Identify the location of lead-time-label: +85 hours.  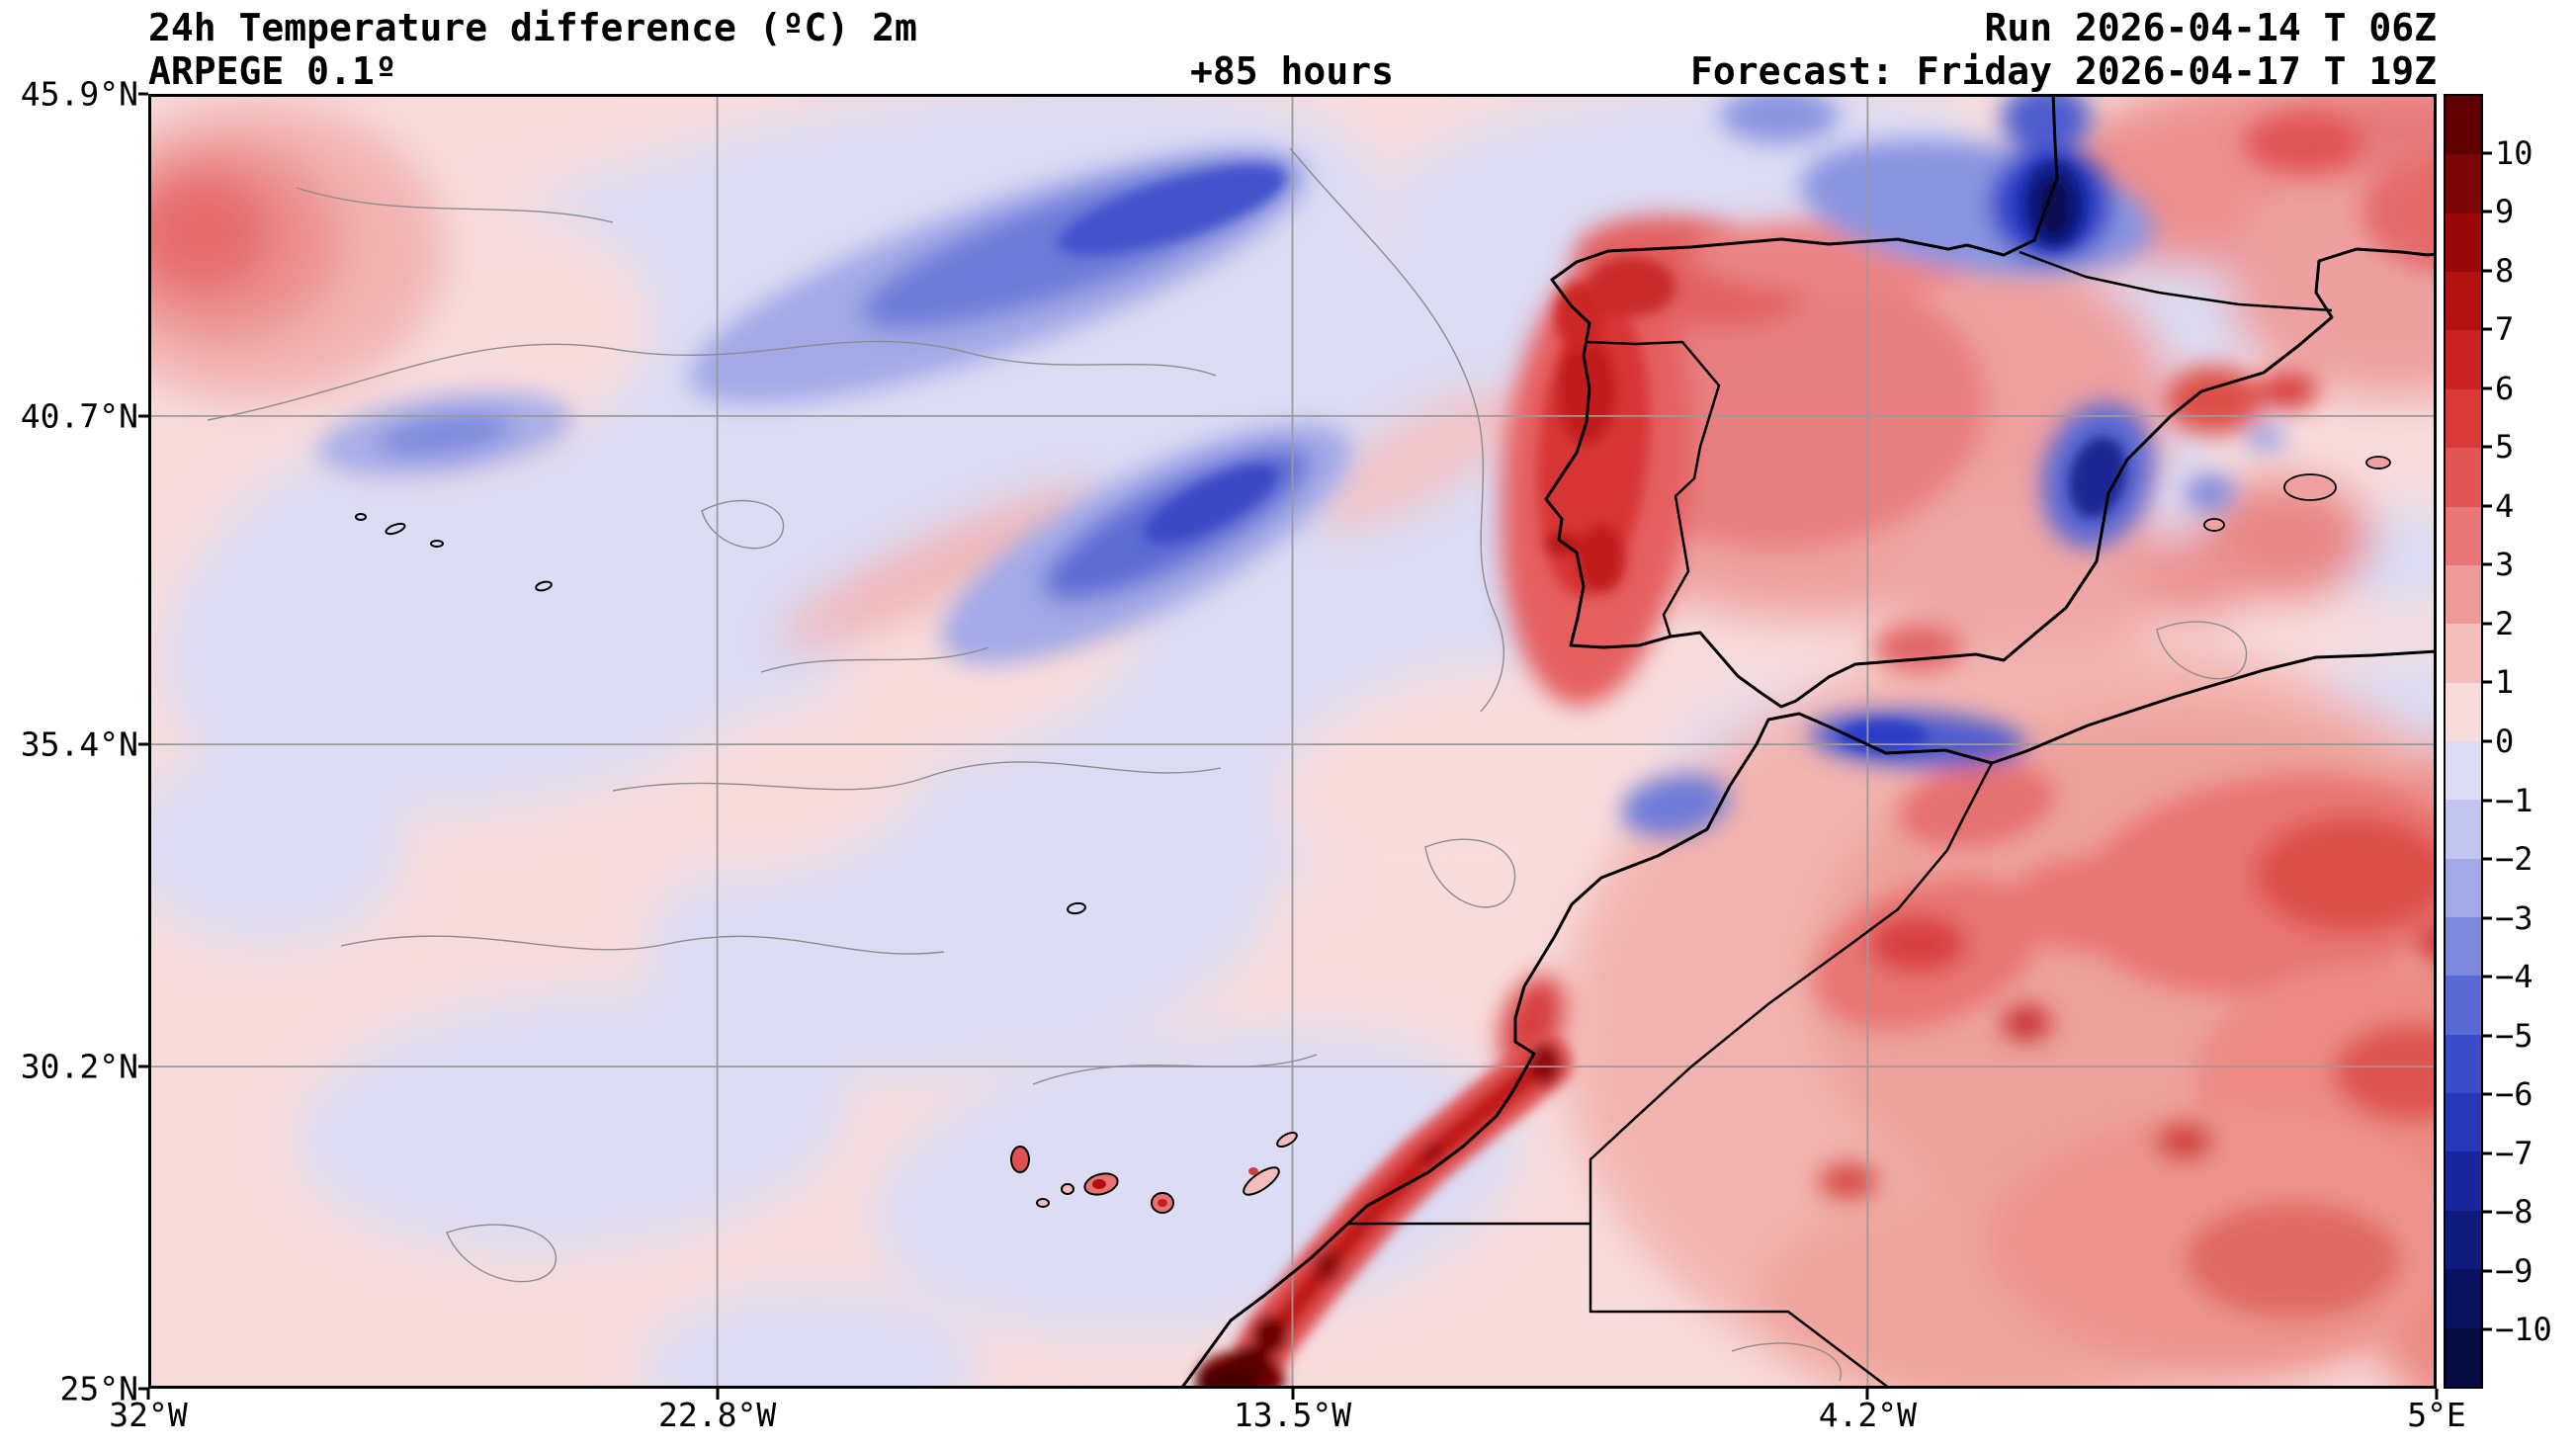
(1292, 71).